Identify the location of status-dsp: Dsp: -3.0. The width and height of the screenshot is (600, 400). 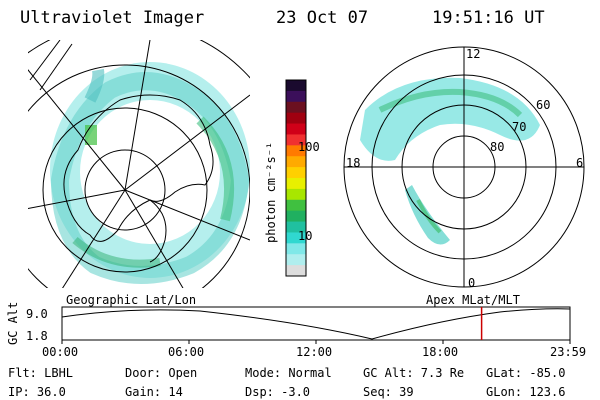
(278, 392).